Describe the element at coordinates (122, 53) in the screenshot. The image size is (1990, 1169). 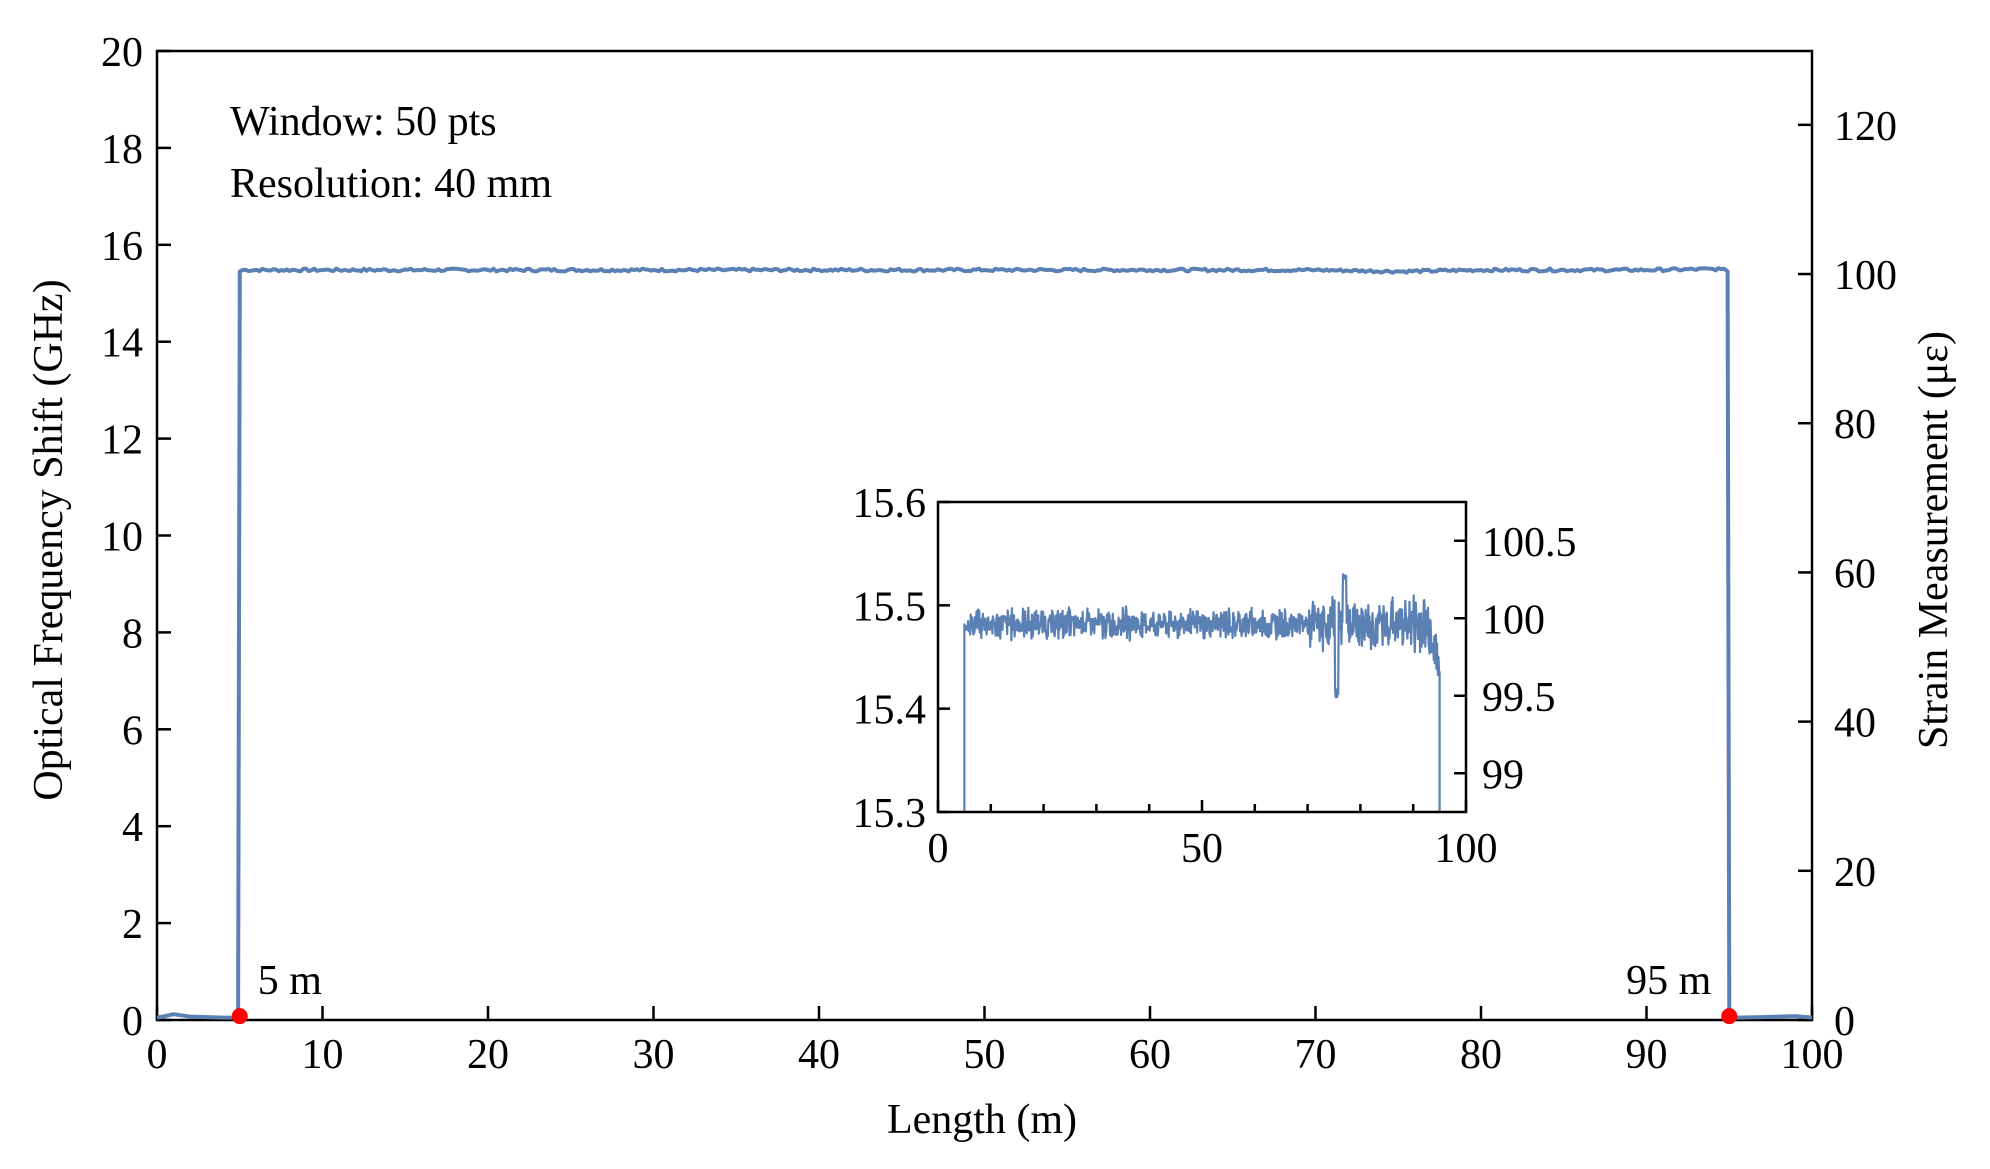
I see `y-tick-label: 20` at that location.